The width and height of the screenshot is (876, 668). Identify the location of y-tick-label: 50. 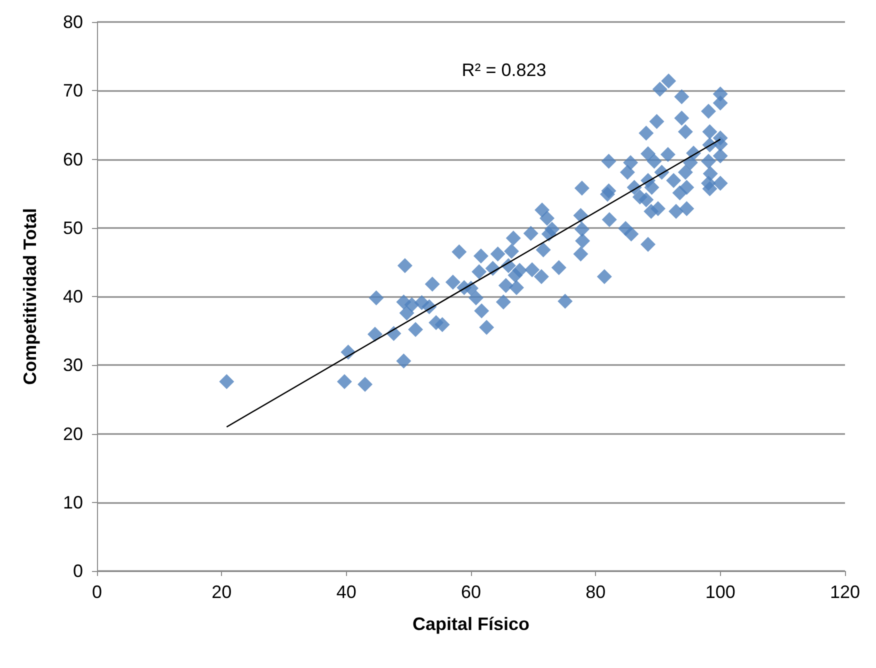
(72, 228).